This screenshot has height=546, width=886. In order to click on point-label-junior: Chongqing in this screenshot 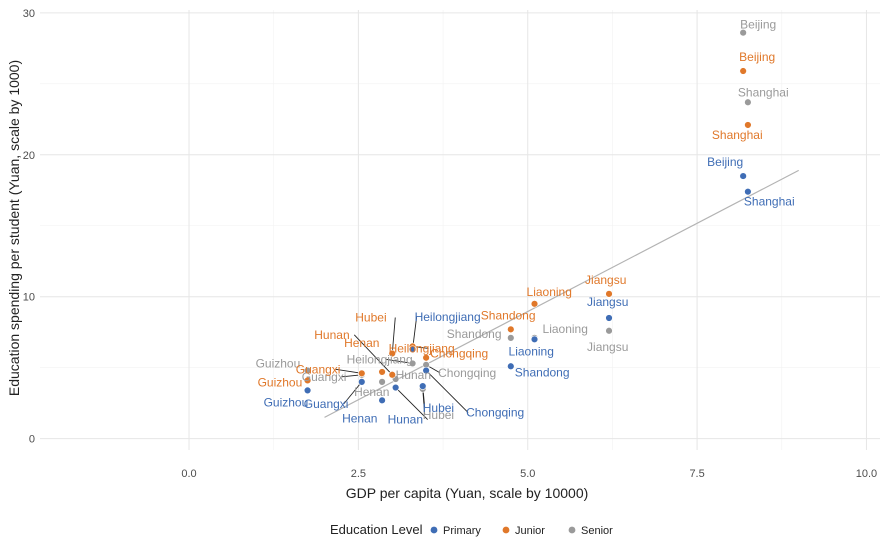, I will do `click(459, 354)`.